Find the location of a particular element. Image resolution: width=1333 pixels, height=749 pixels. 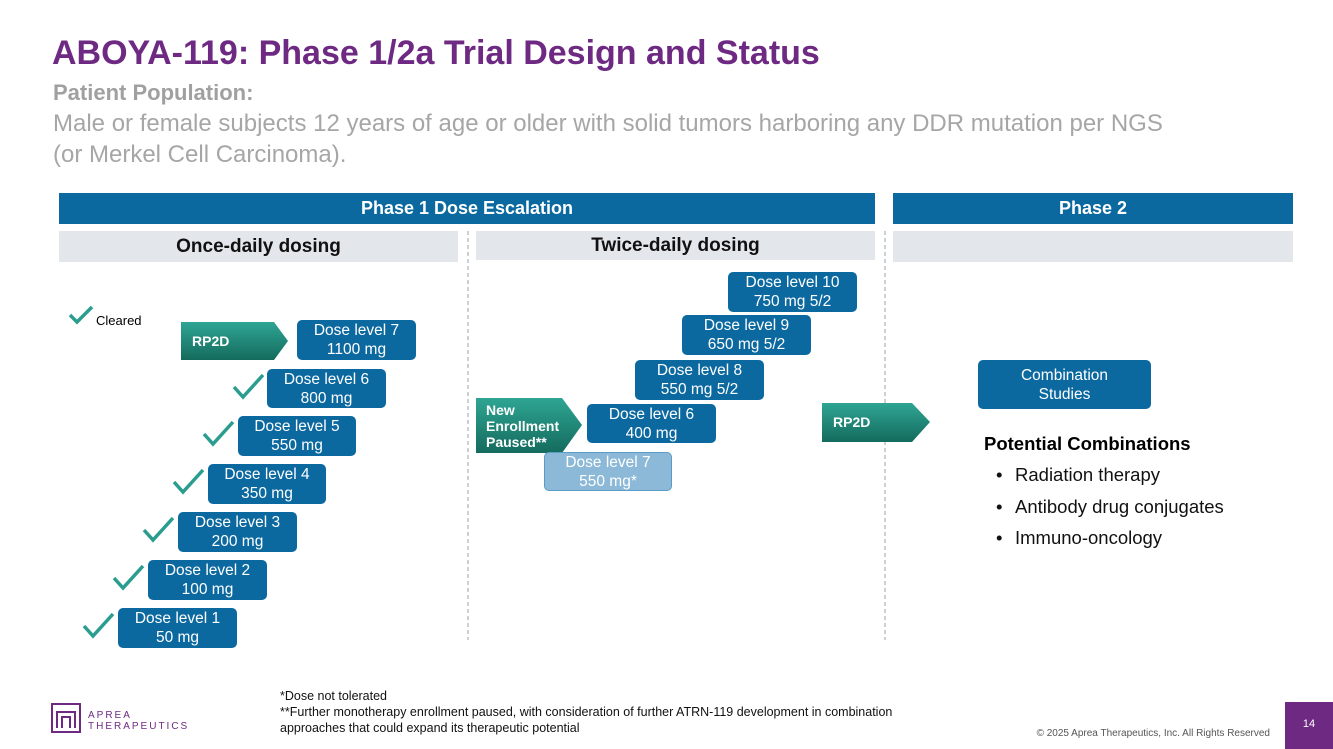

dose-level: Dose level 3 is located at coordinates (237, 522).